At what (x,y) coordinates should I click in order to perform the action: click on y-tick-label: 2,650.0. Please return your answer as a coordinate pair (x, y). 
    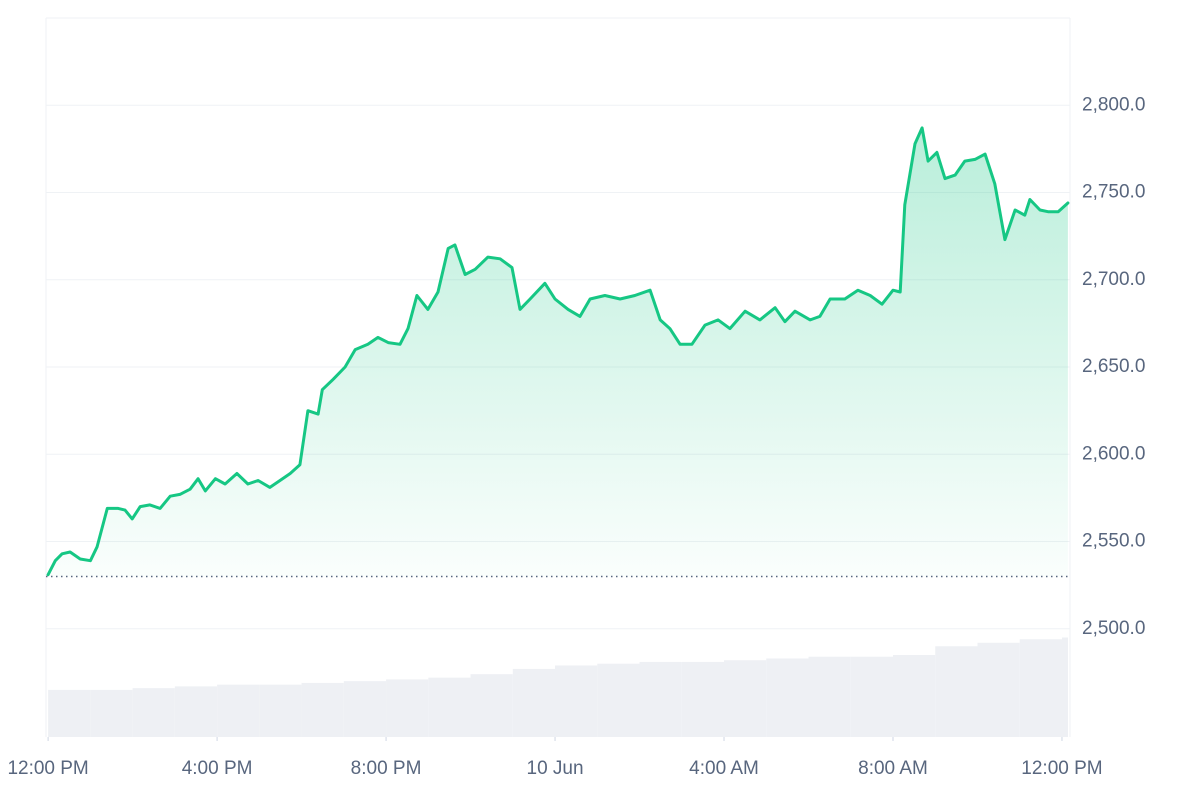
    Looking at the image, I should click on (1113, 366).